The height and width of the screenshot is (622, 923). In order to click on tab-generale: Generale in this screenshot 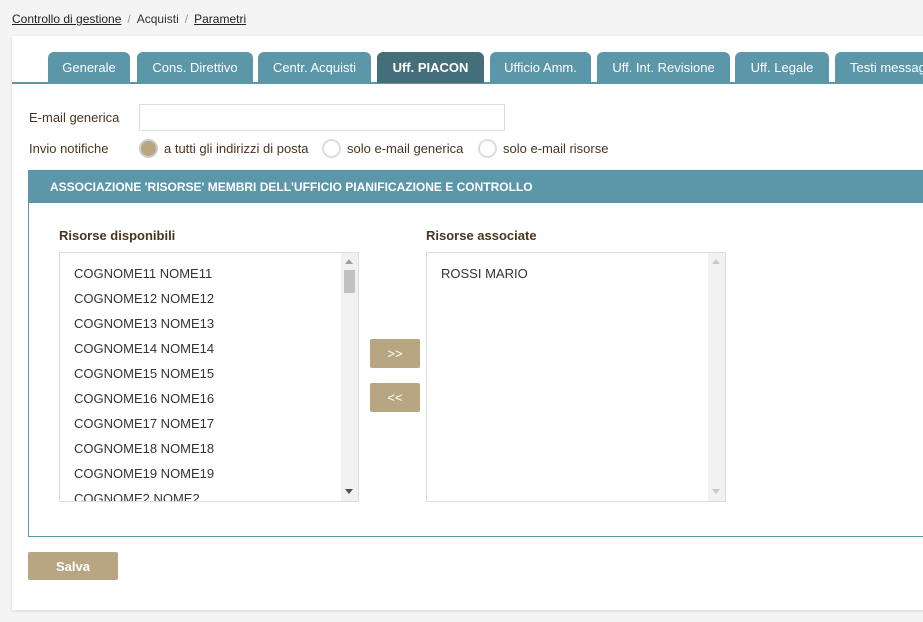, I will do `click(89, 67)`.